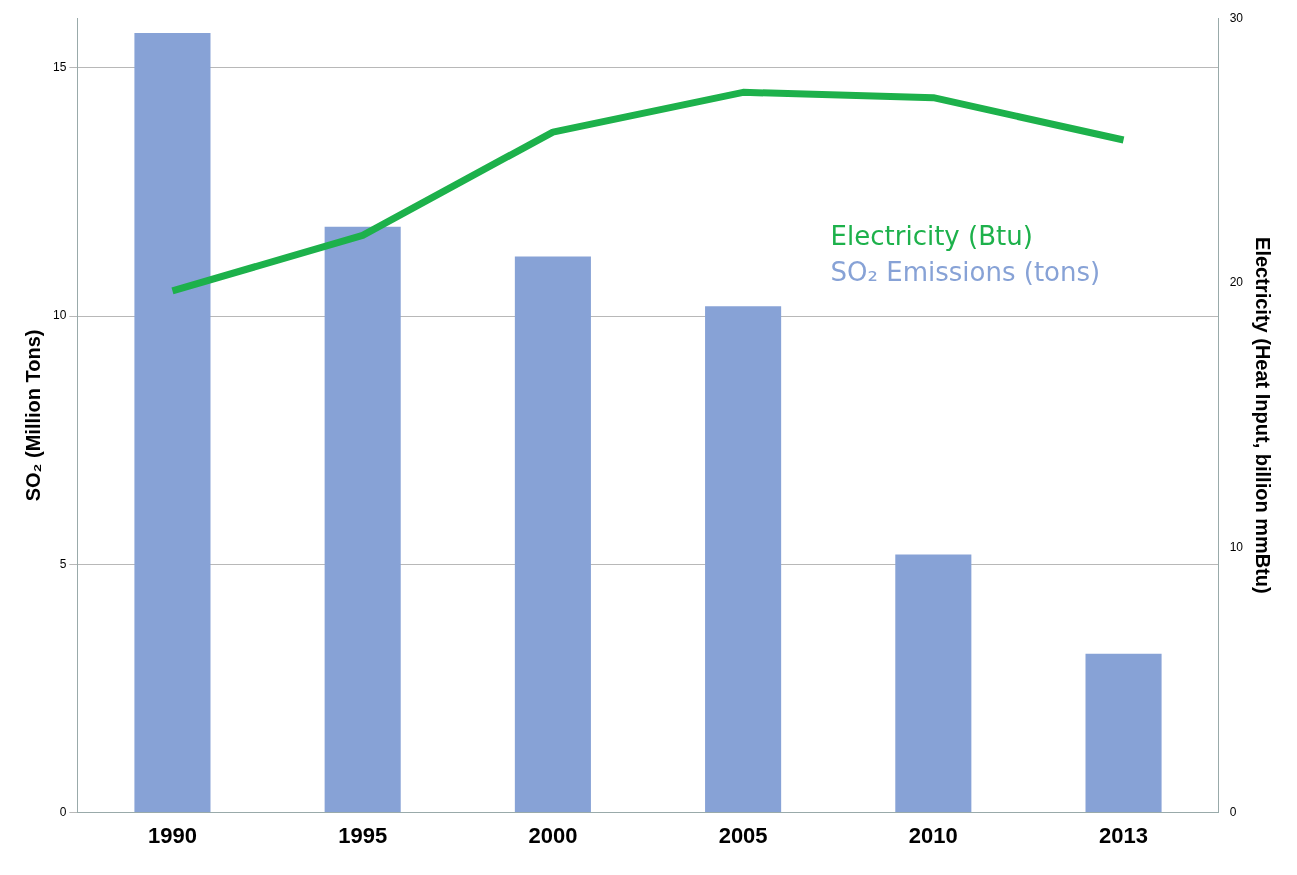 The height and width of the screenshot is (875, 1297). I want to click on y-tick-label: 5, so click(63, 563).